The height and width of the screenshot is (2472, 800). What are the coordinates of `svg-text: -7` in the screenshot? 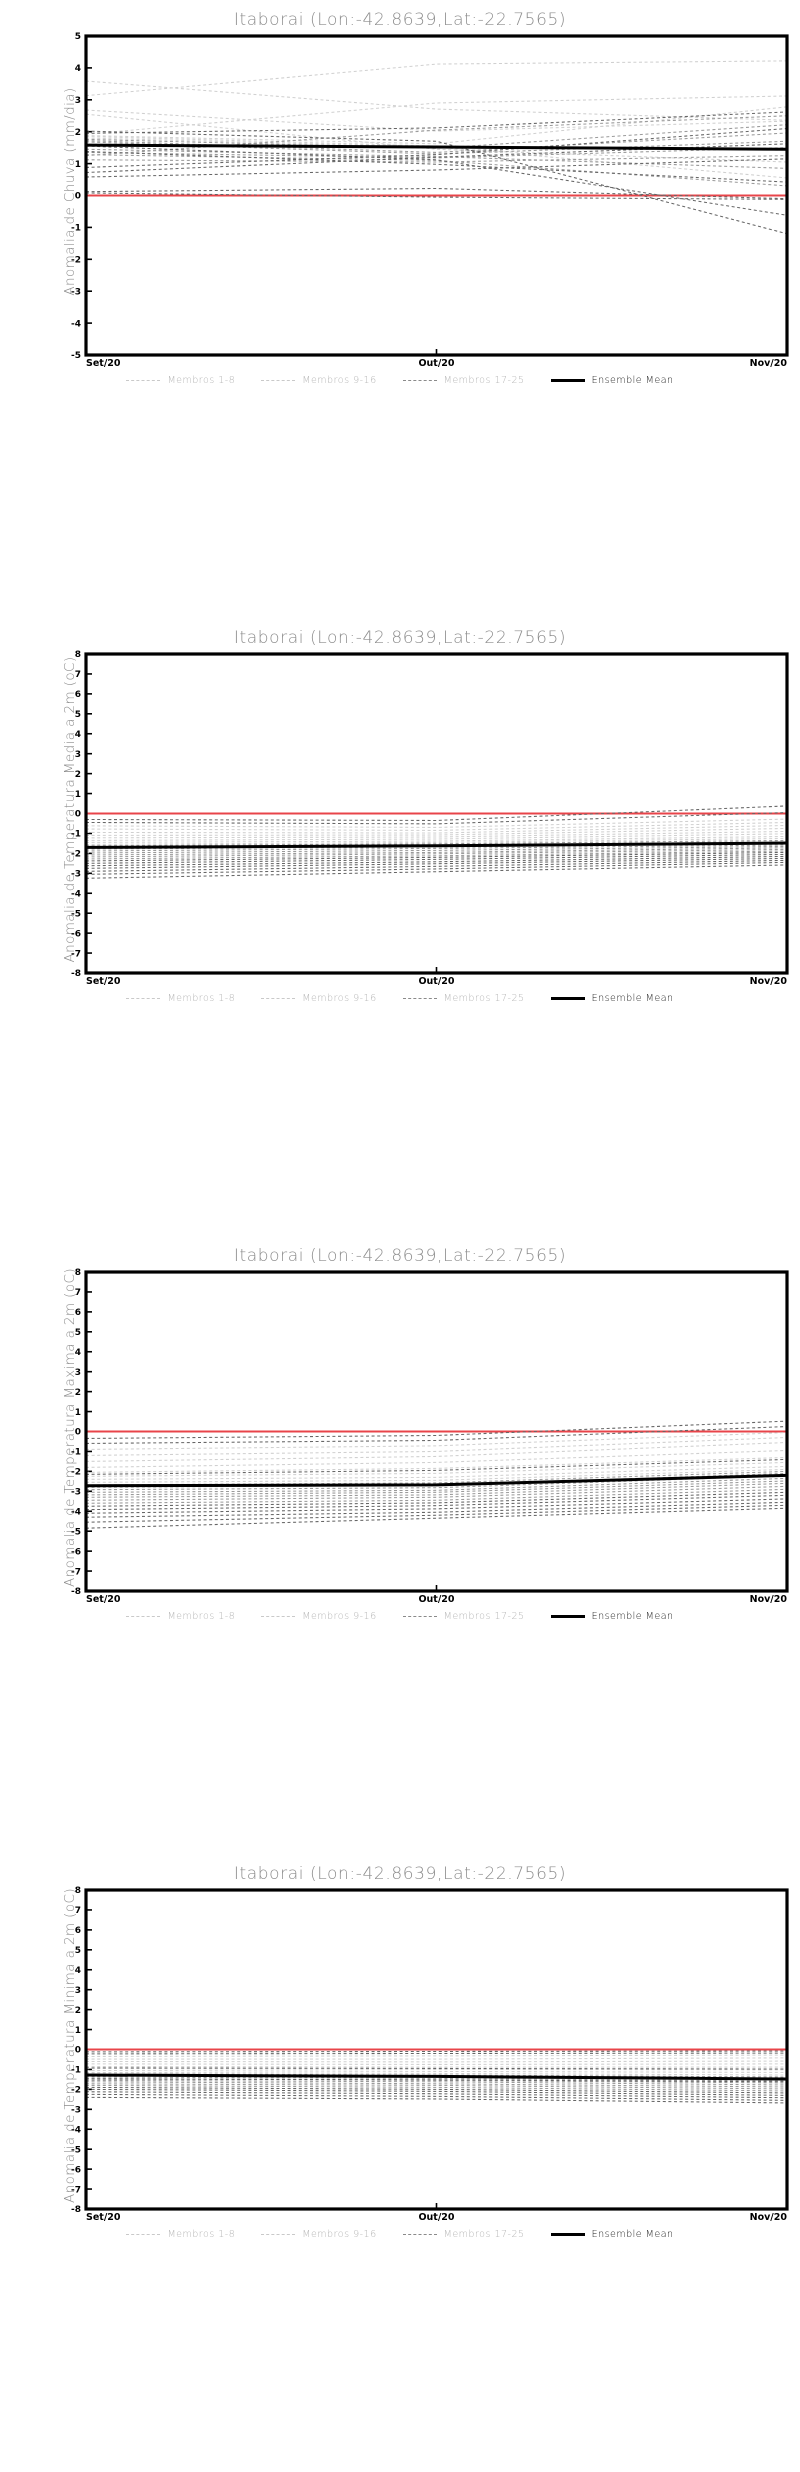 It's located at (76, 2190).